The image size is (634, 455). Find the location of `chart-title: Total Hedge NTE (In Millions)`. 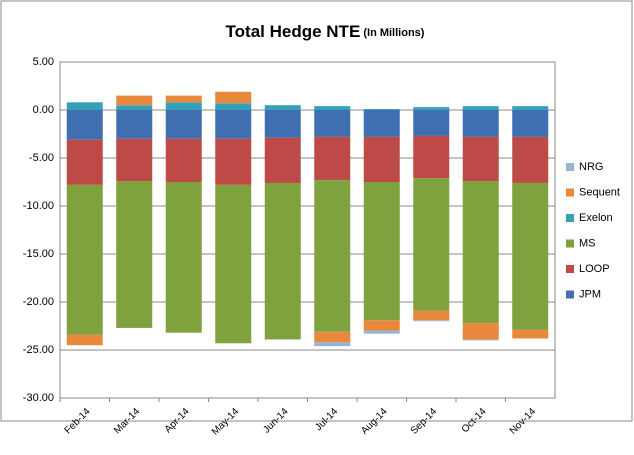

chart-title: Total Hedge NTE (In Millions) is located at coordinates (325, 31).